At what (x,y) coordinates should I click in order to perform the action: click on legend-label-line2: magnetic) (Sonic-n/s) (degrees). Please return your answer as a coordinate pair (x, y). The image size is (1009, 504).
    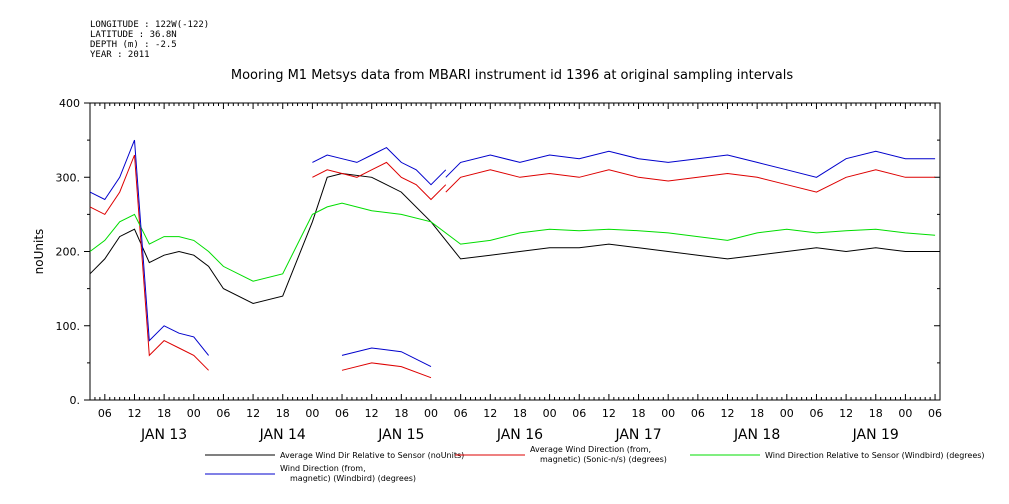
    Looking at the image, I should click on (603, 459).